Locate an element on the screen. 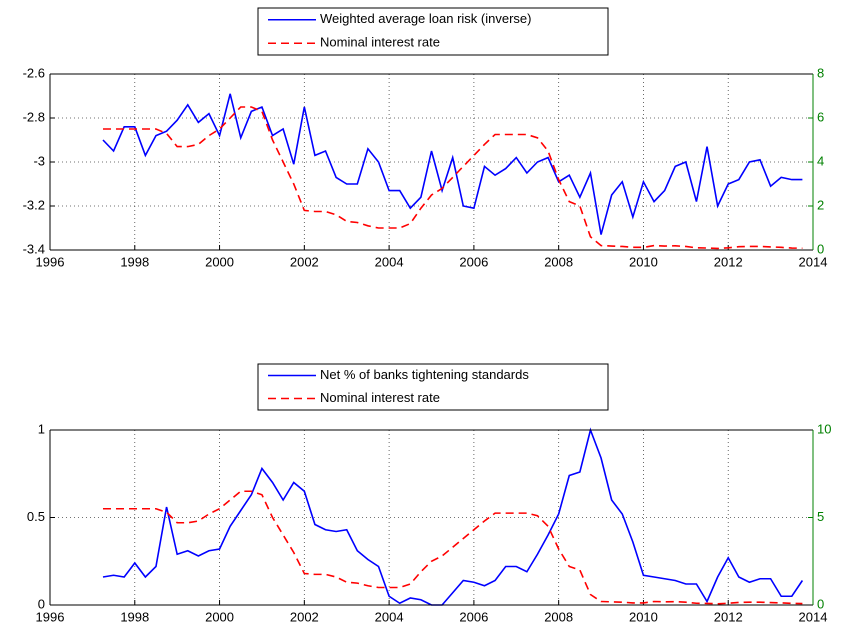  y2-tick-label: 10 is located at coordinates (824, 428).